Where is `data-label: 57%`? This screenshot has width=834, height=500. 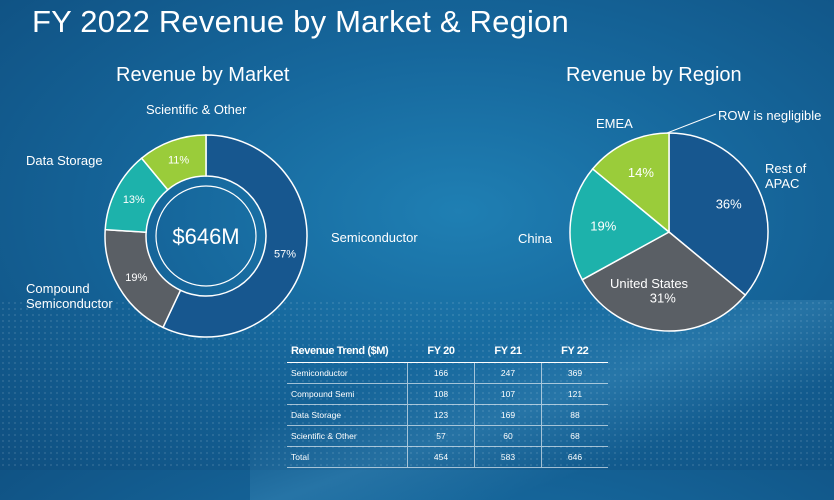
data-label: 57% is located at coordinates (285, 255).